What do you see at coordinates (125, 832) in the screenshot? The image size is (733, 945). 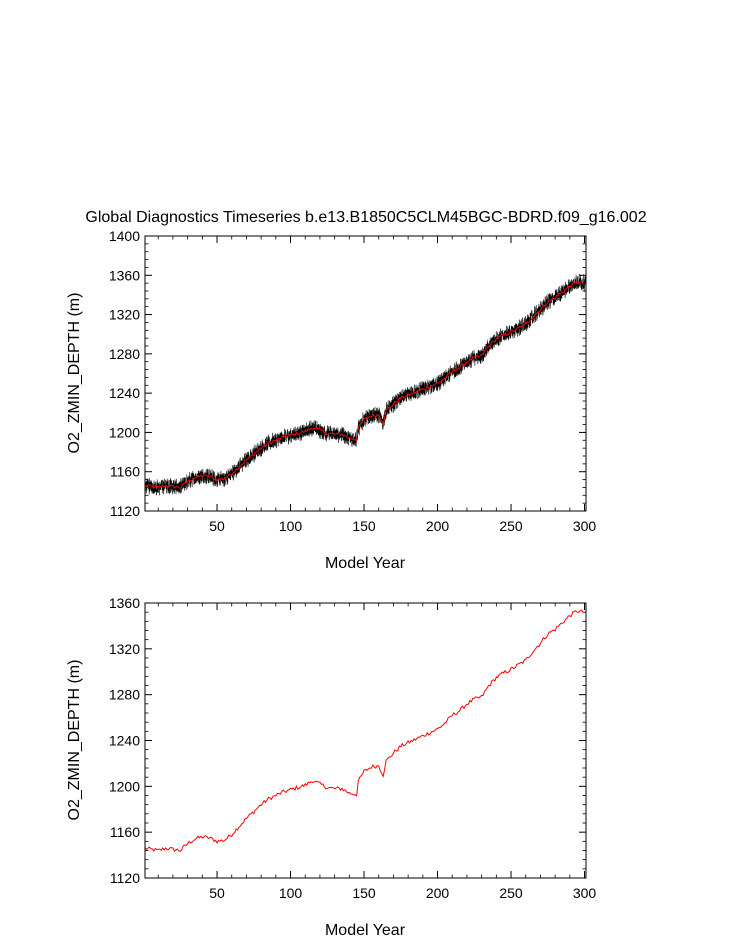 I see `bottom-ytick-label: 1160` at bounding box center [125, 832].